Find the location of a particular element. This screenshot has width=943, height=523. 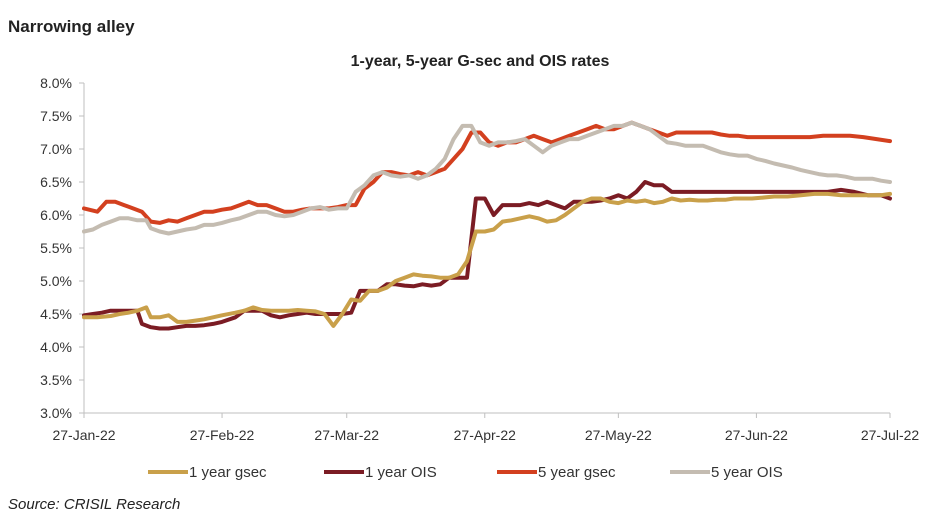

y-tick-label: 7.5% is located at coordinates (56, 116).